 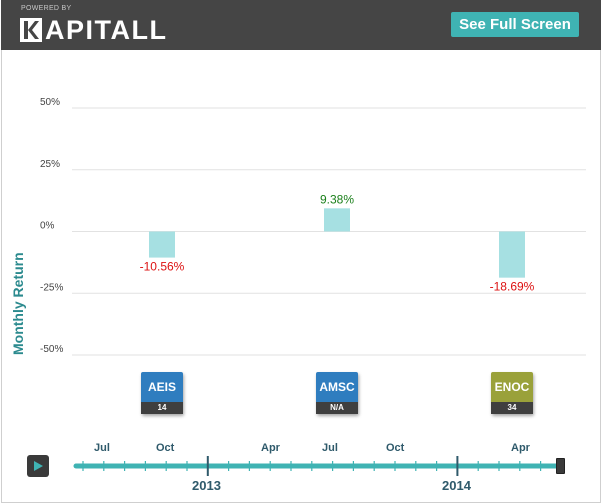 What do you see at coordinates (337, 220) in the screenshot?
I see `bar-amsc` at bounding box center [337, 220].